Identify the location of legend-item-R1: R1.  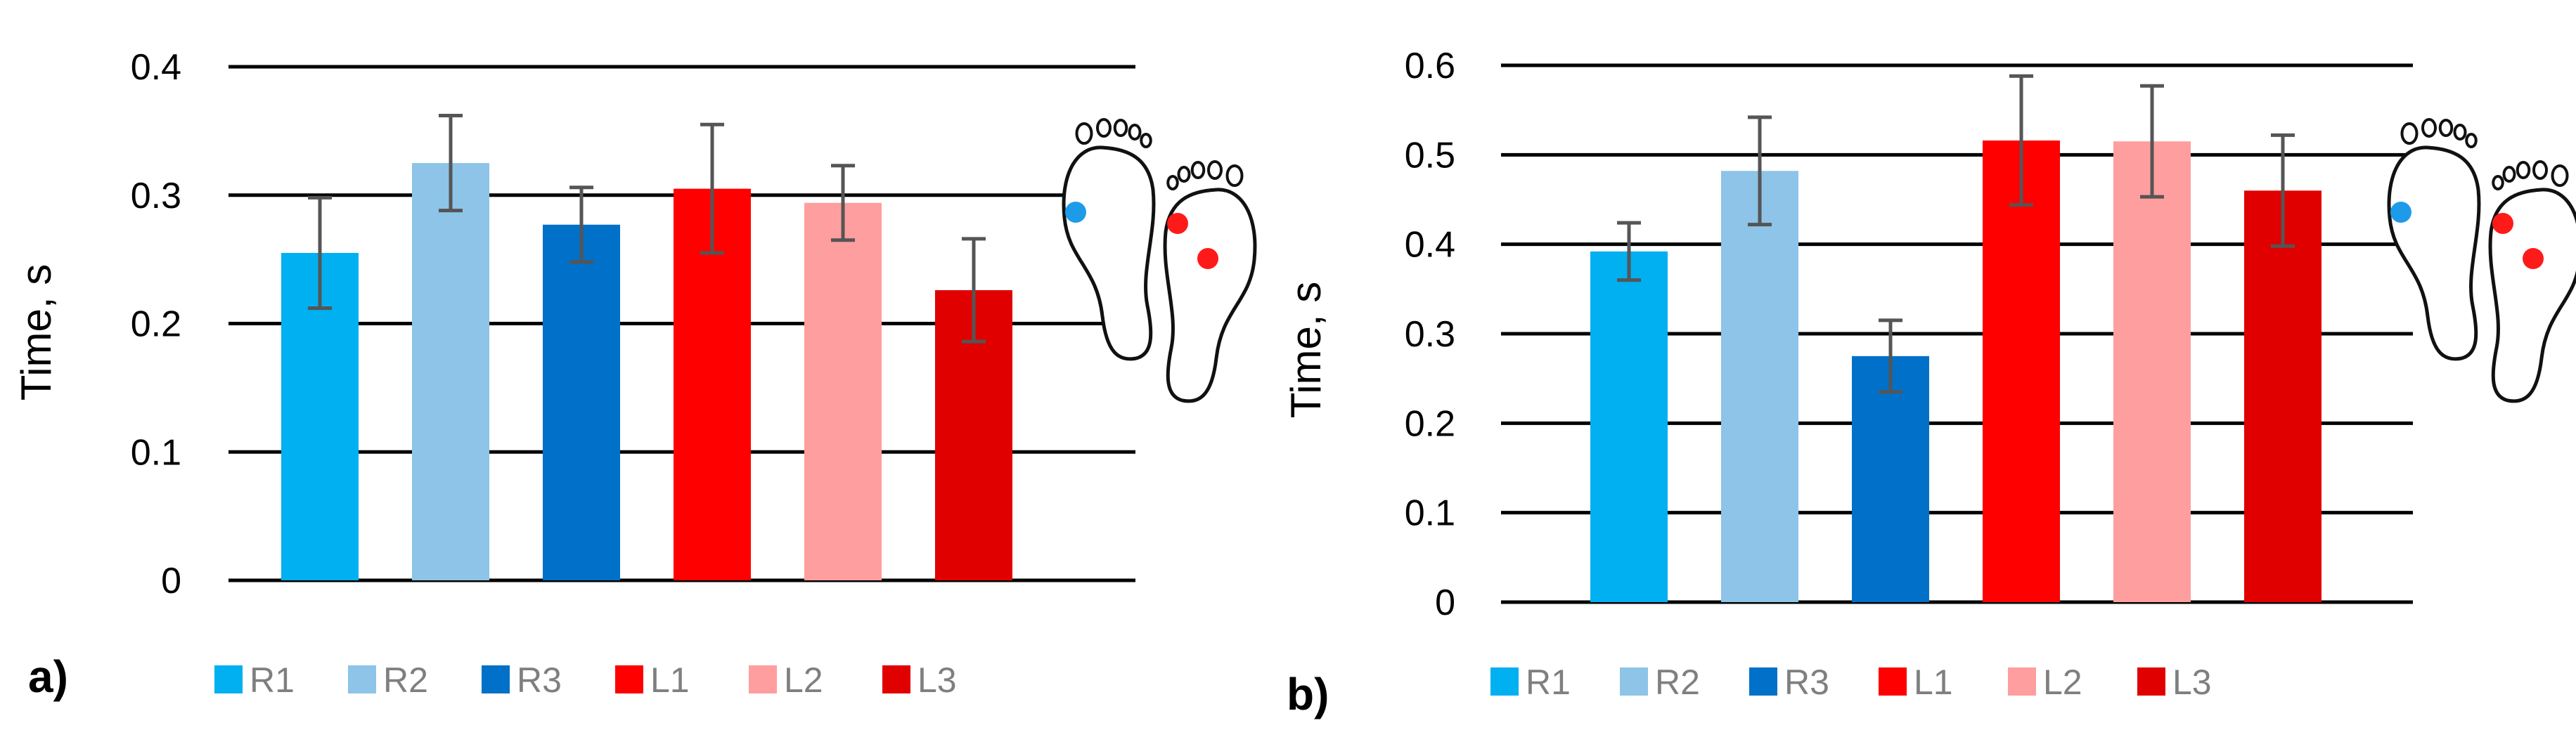
(1530, 683).